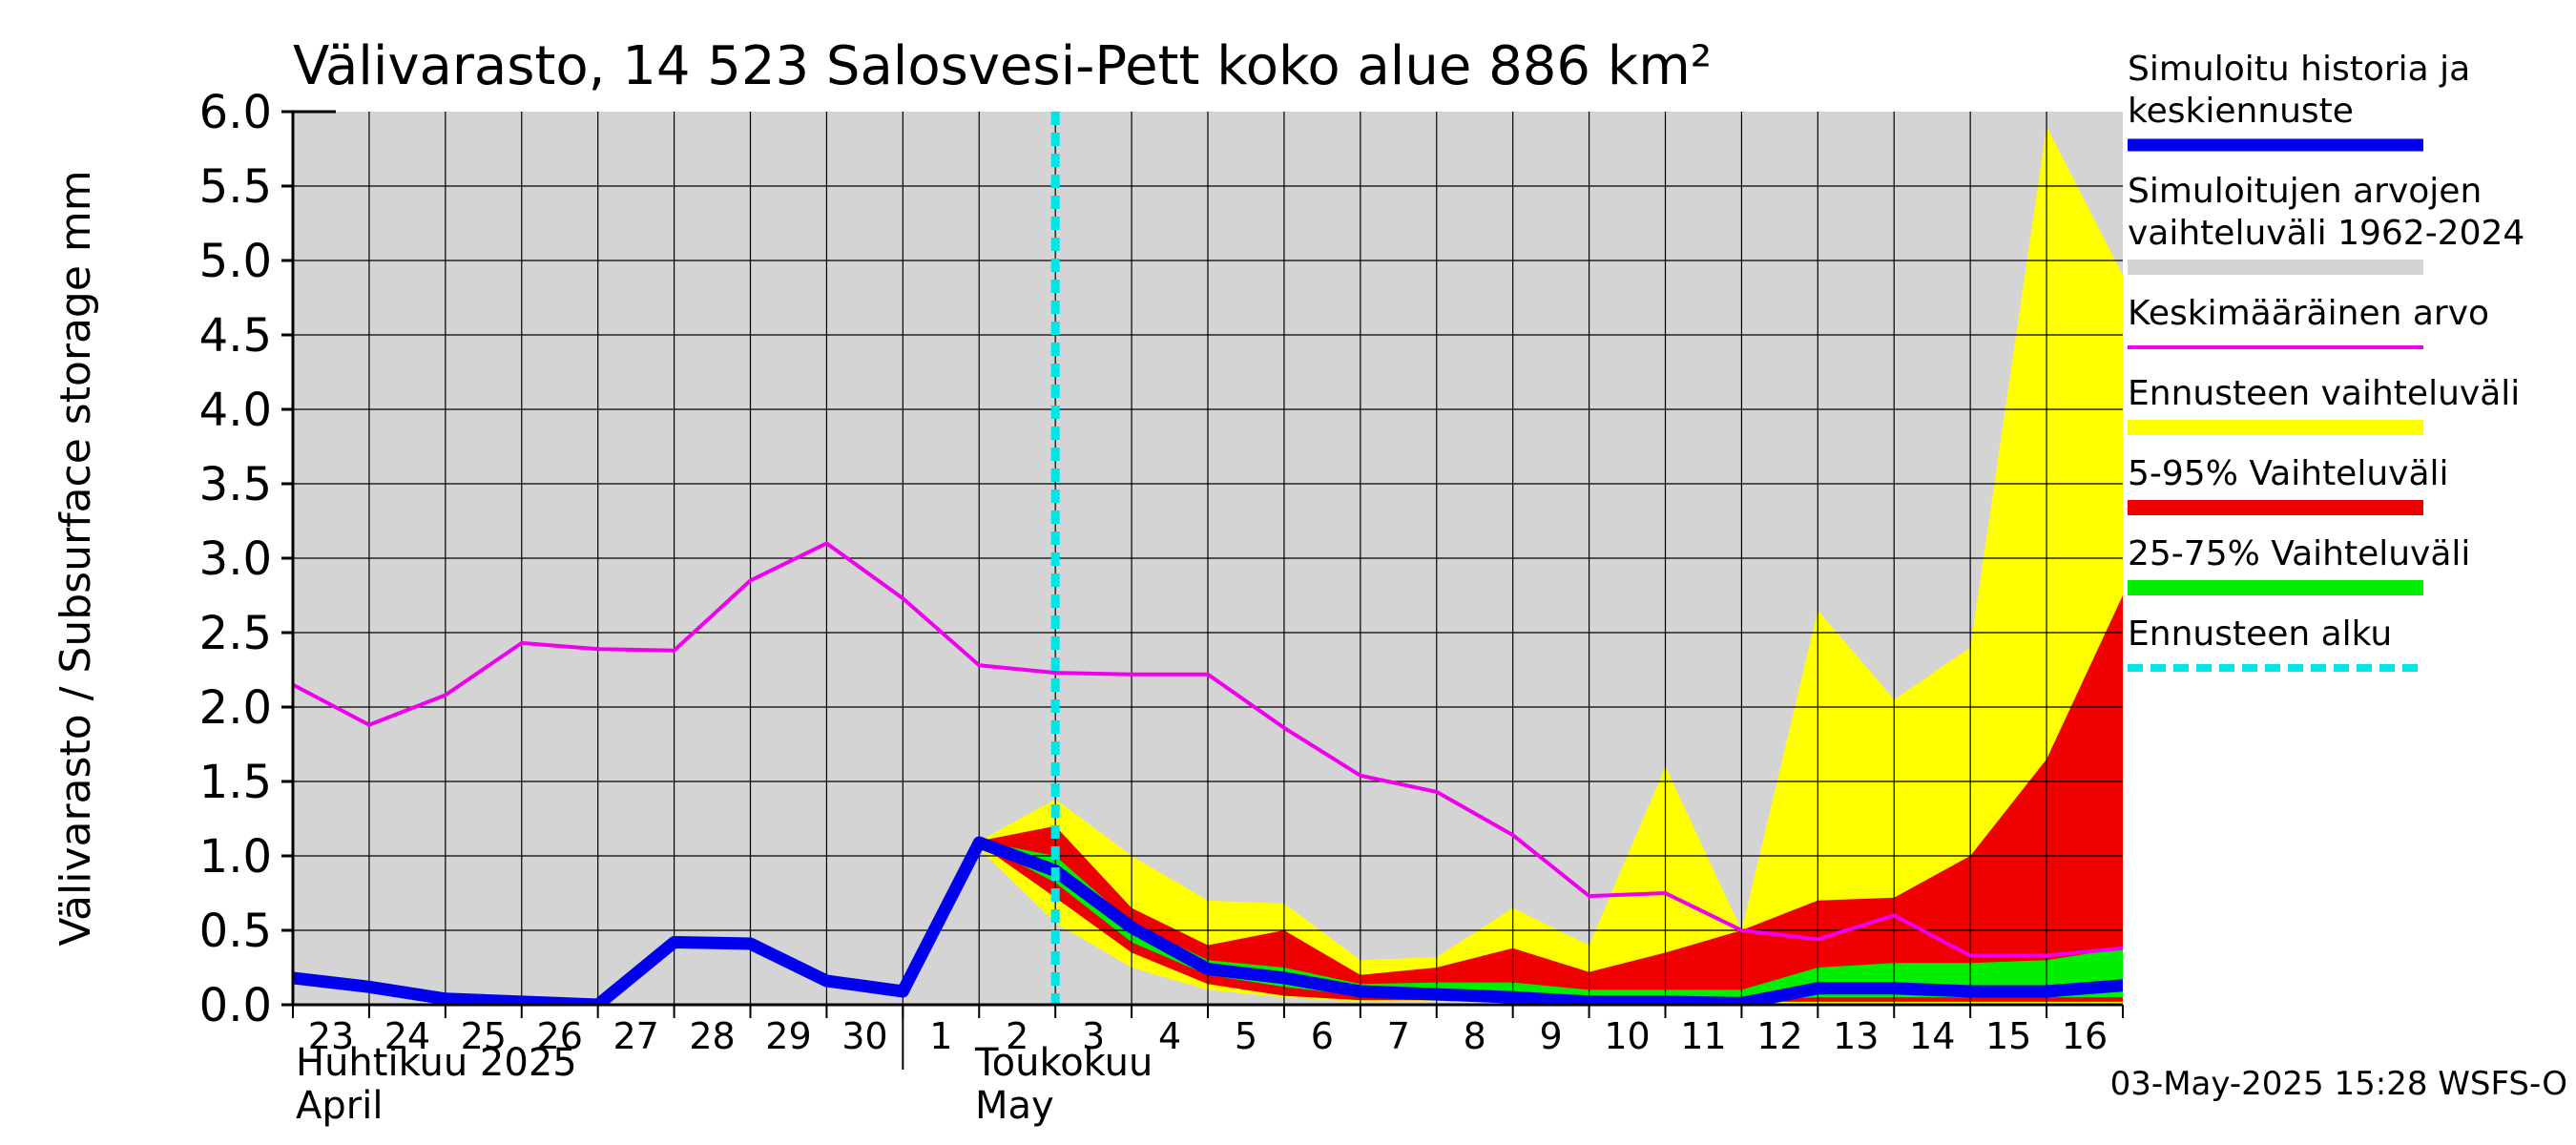 Image resolution: width=2576 pixels, height=1145 pixels. I want to click on x-tick-label: 26, so click(560, 1036).